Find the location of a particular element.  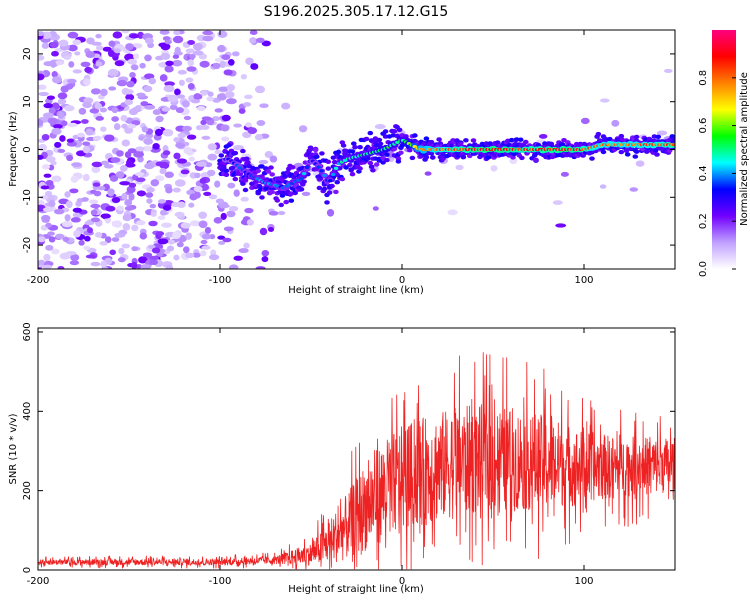

y-tick-label: -10 is located at coordinates (27, 197).